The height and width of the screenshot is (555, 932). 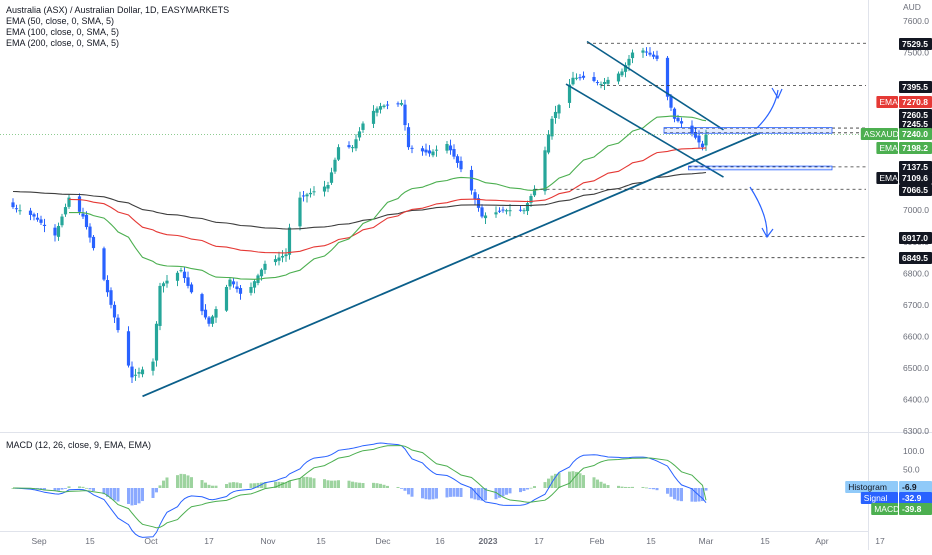 I want to click on ema50-legend: EMA (50, close, 0, SMA, 5), so click(x=60, y=21).